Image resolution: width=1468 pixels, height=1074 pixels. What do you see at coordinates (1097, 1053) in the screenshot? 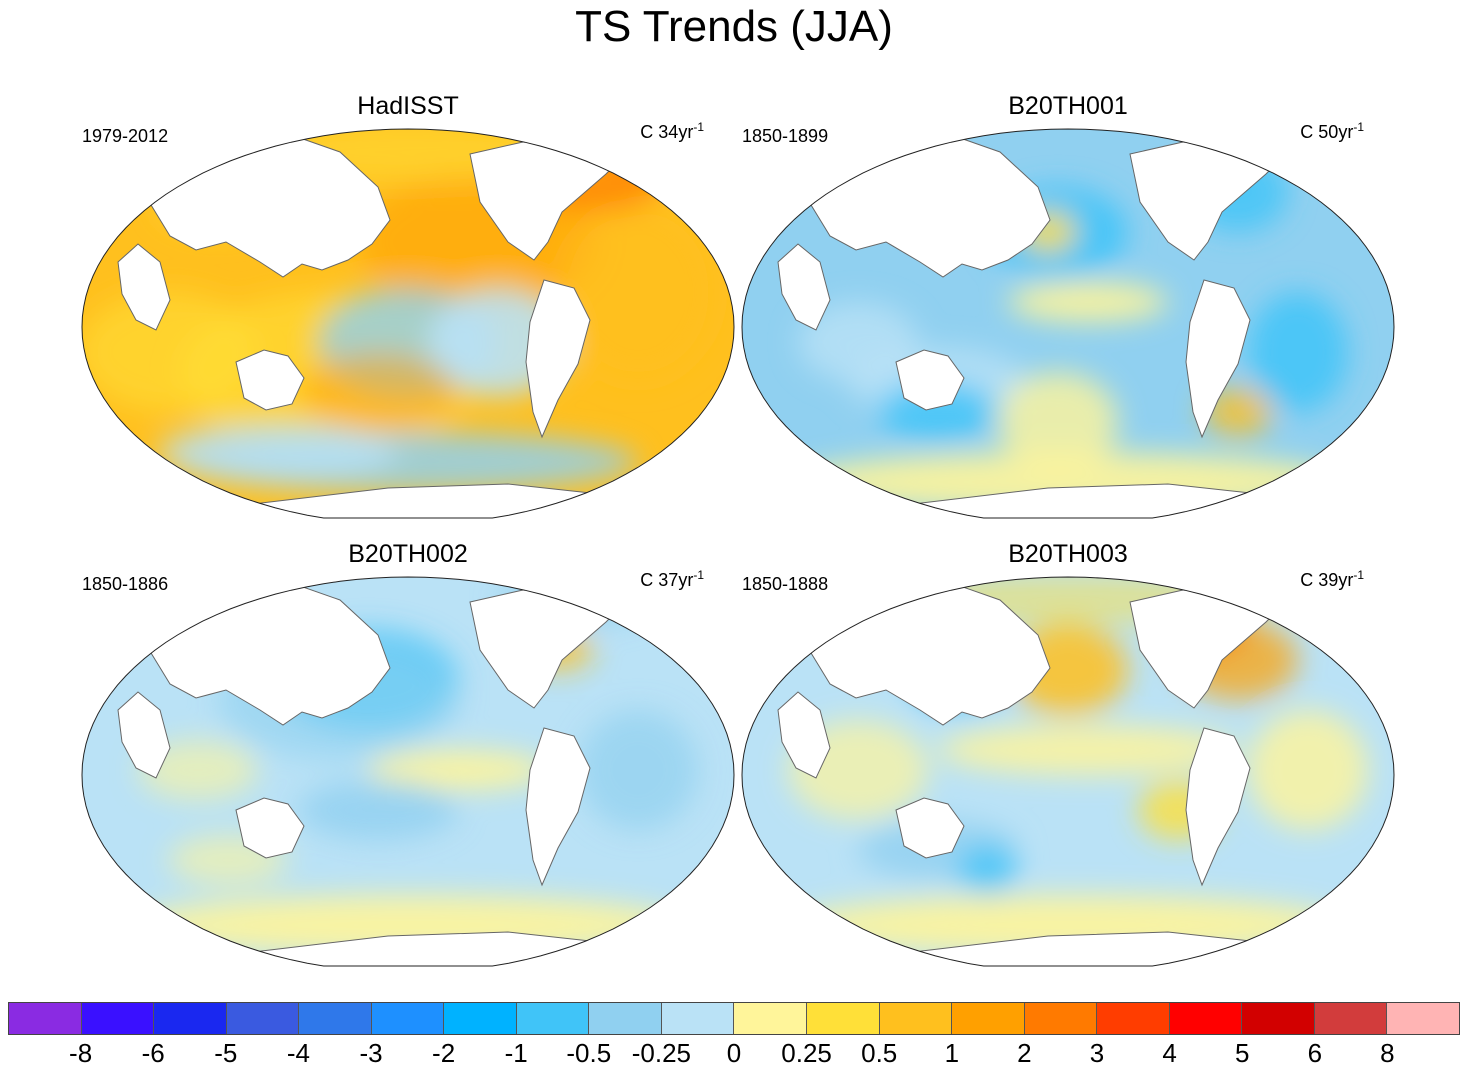
I see `colorbar-tick-label: 3` at bounding box center [1097, 1053].